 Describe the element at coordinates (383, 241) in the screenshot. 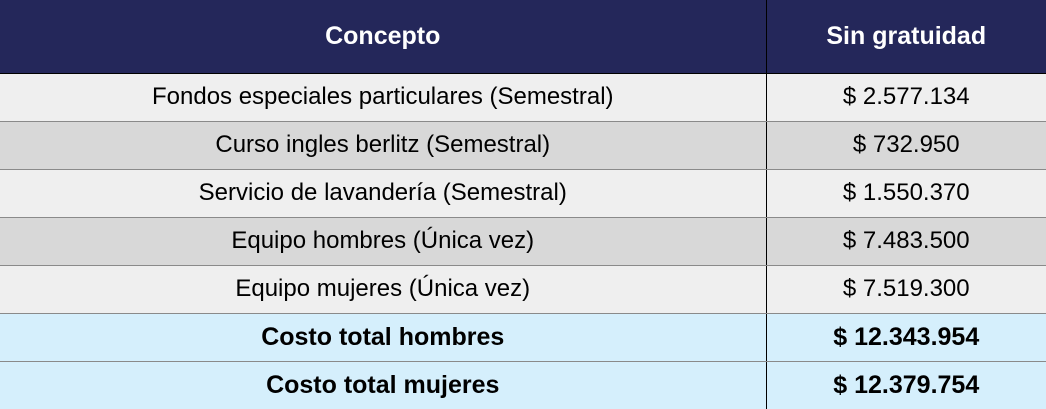

I see `concept-cell: Equipo hombres (Única vez)` at that location.